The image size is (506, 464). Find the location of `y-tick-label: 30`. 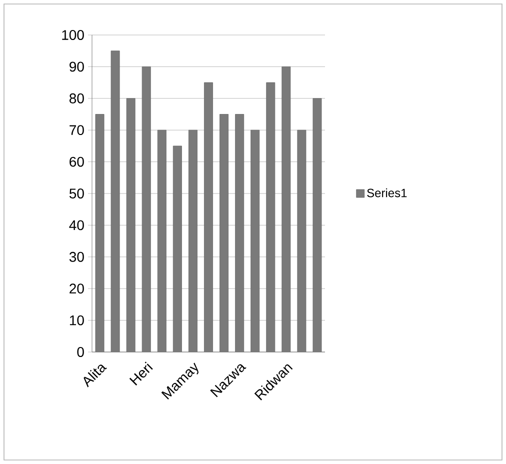

y-tick-label: 30 is located at coordinates (76, 257).